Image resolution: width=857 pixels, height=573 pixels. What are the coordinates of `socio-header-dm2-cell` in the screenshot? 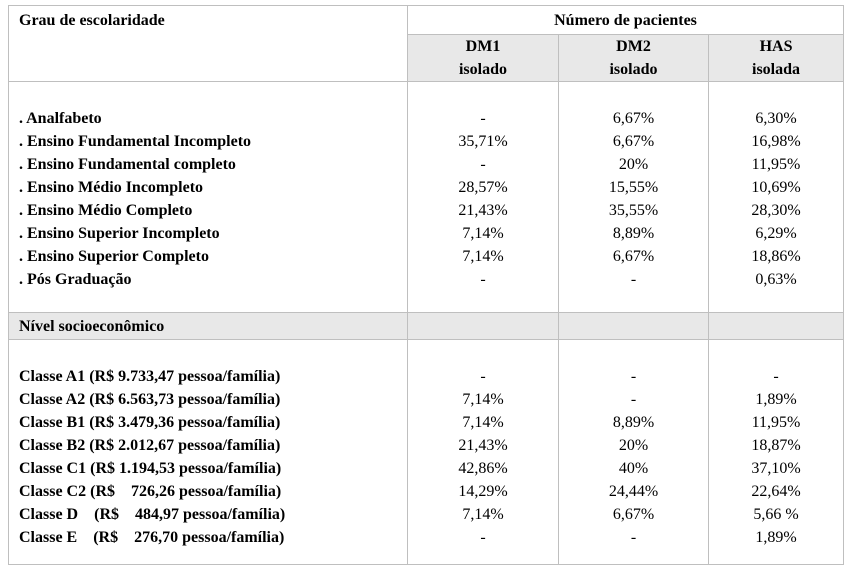 It's located at (633, 326).